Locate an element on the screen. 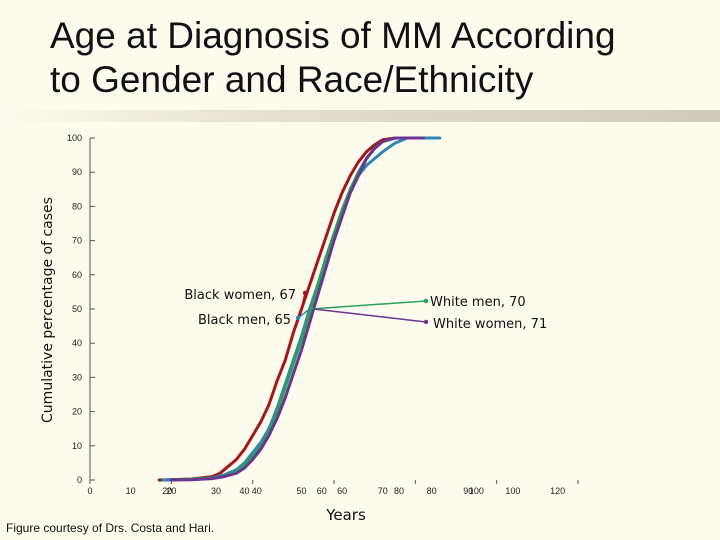 The height and width of the screenshot is (540, 720). x-tick-label: 10 is located at coordinates (131, 491).